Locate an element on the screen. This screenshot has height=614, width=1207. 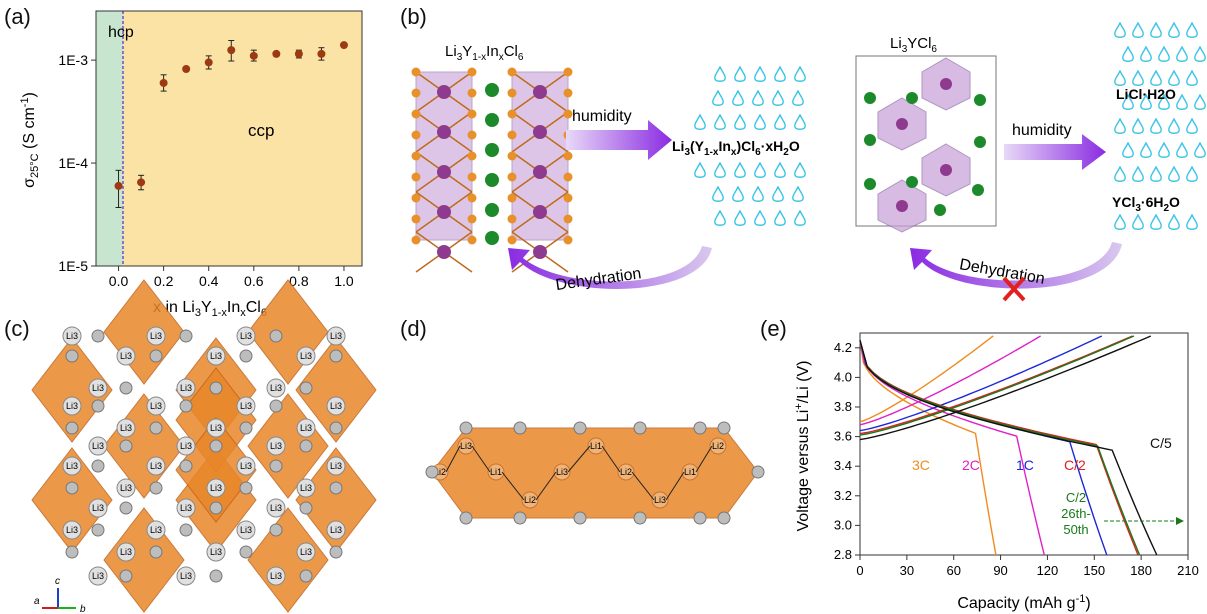
y-tick-label: 3.0 is located at coordinates (843, 524).